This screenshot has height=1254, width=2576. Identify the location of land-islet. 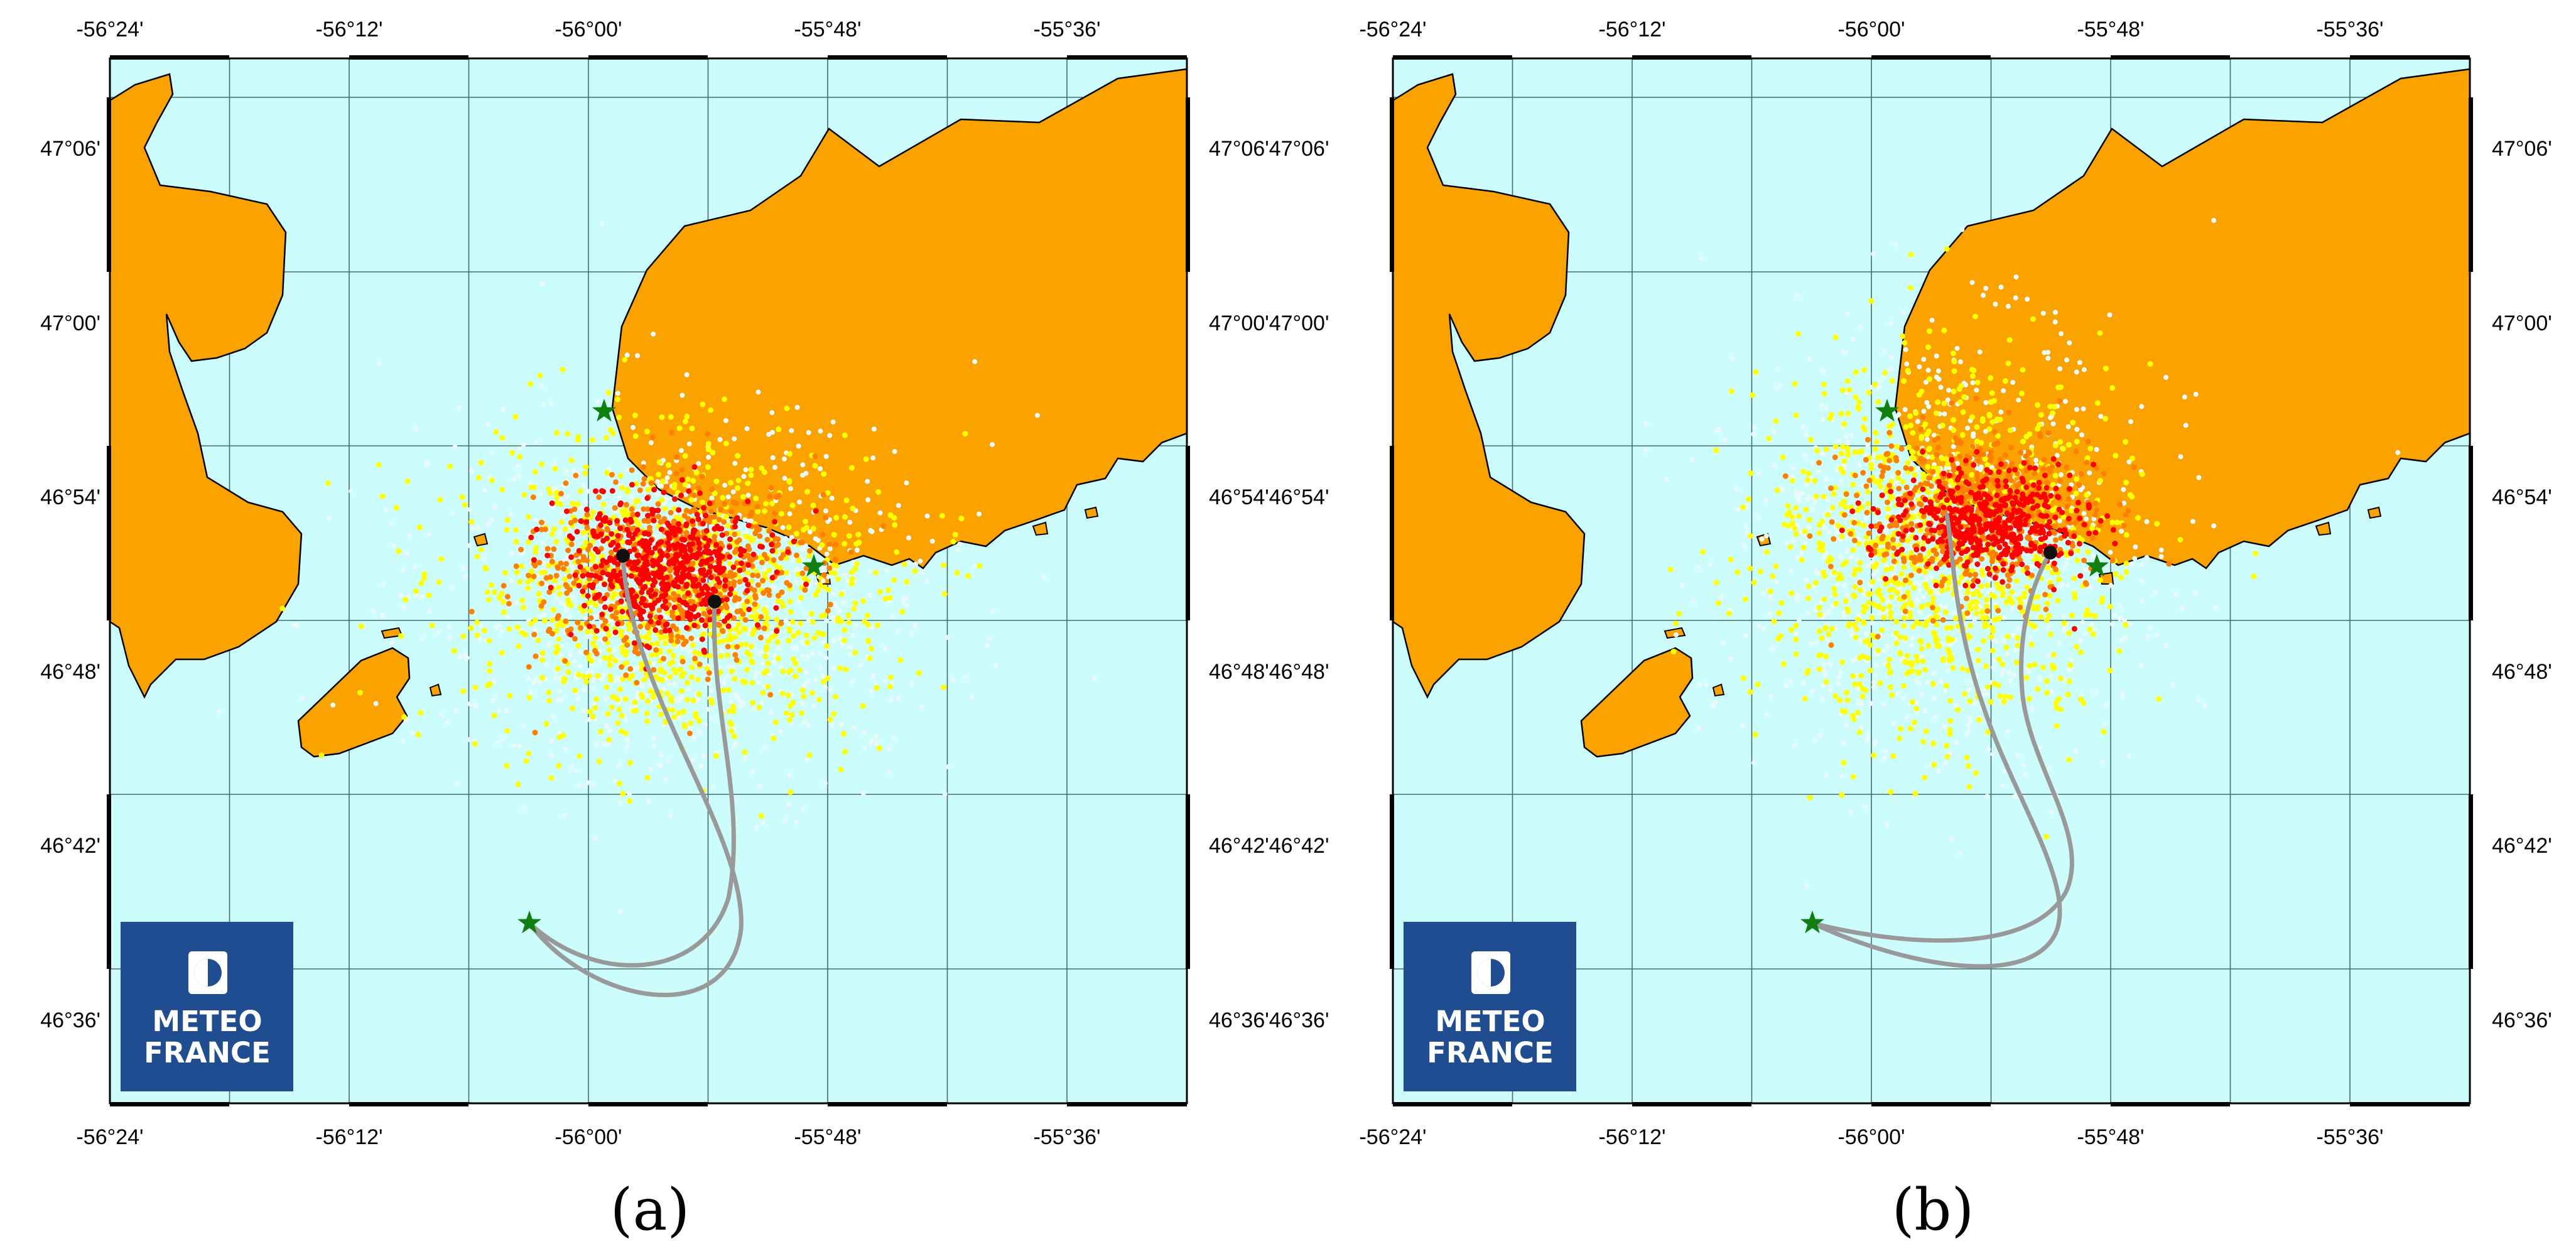
(2374, 512).